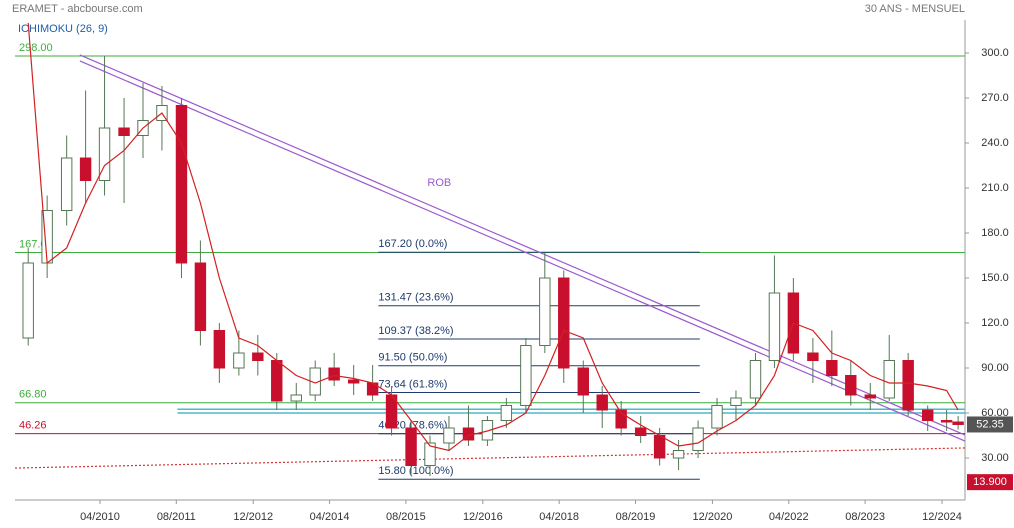 The image size is (1014, 528). I want to click on level-label: 46.26, so click(33, 426).